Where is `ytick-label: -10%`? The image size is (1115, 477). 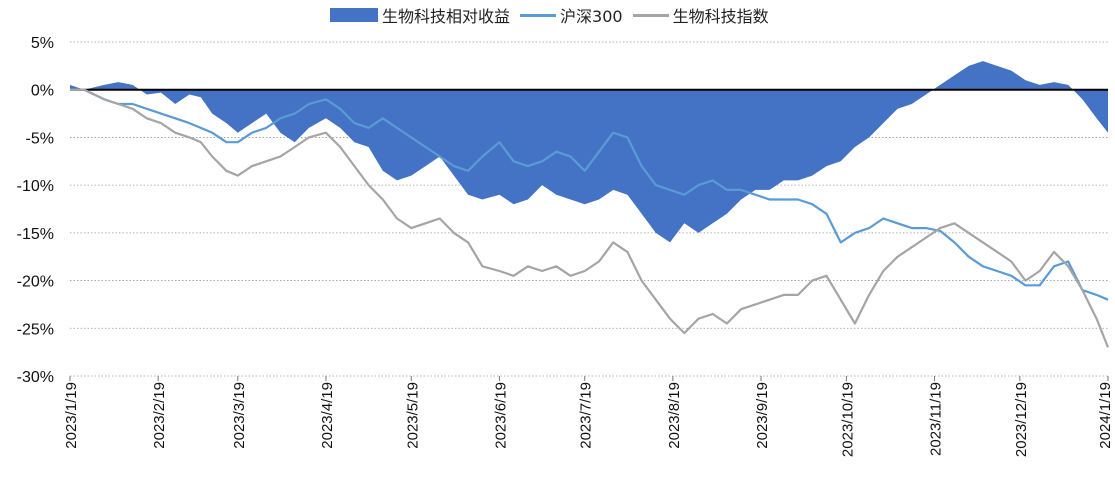 ytick-label: -10% is located at coordinates (35, 186).